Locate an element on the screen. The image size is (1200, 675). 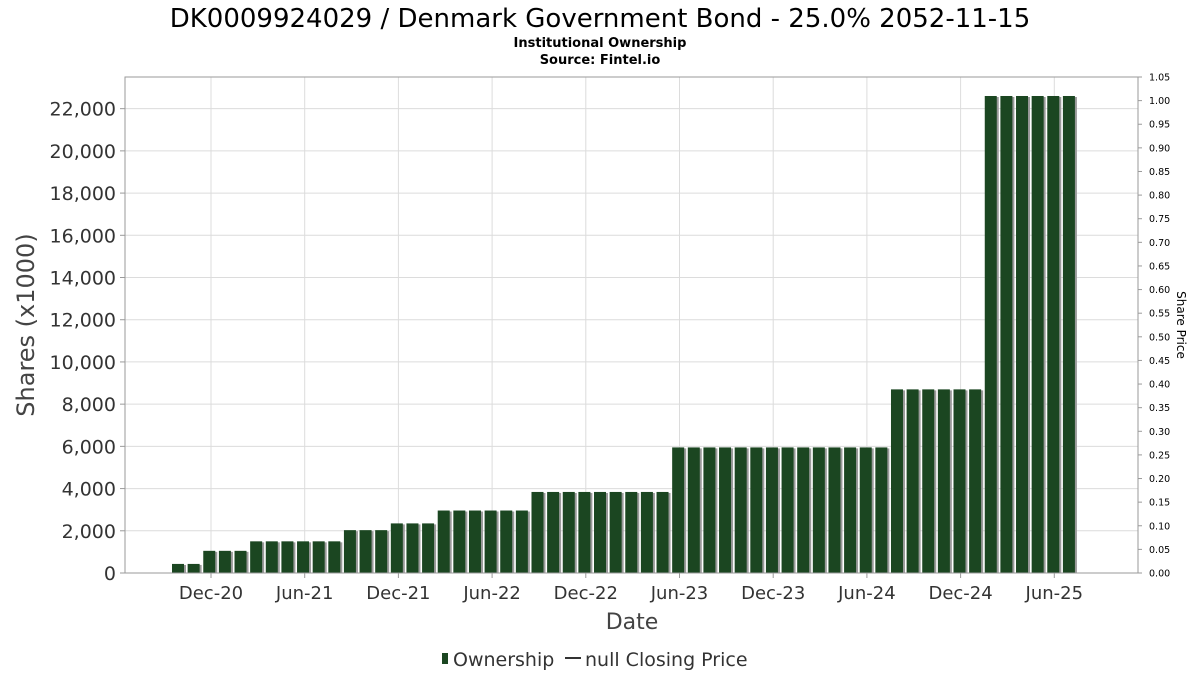
x-tick-label: Jun-24 is located at coordinates (866, 593).